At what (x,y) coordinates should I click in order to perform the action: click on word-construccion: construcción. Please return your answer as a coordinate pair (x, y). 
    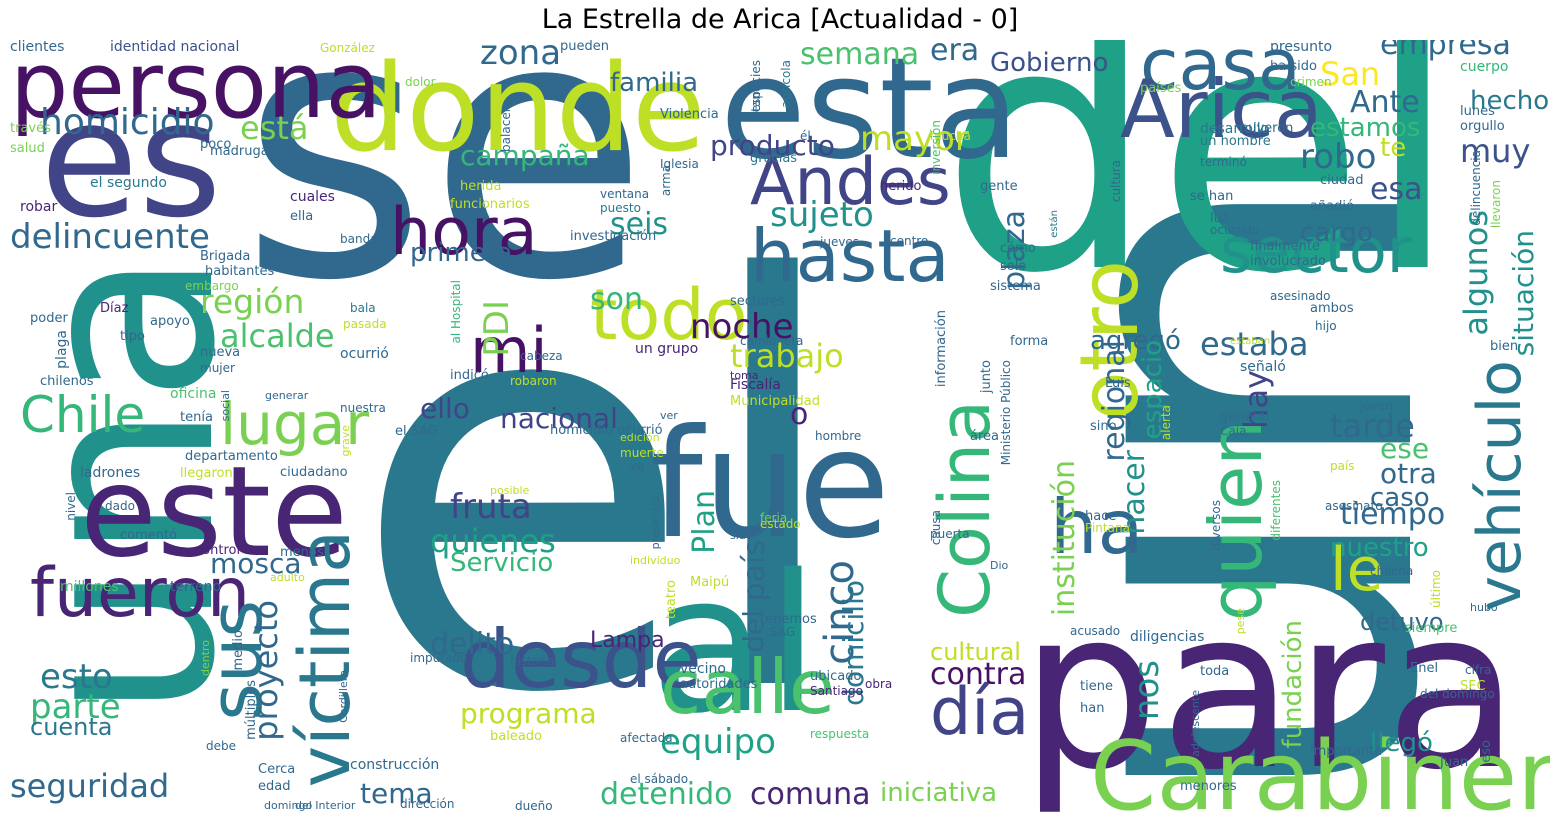
    Looking at the image, I should click on (395, 765).